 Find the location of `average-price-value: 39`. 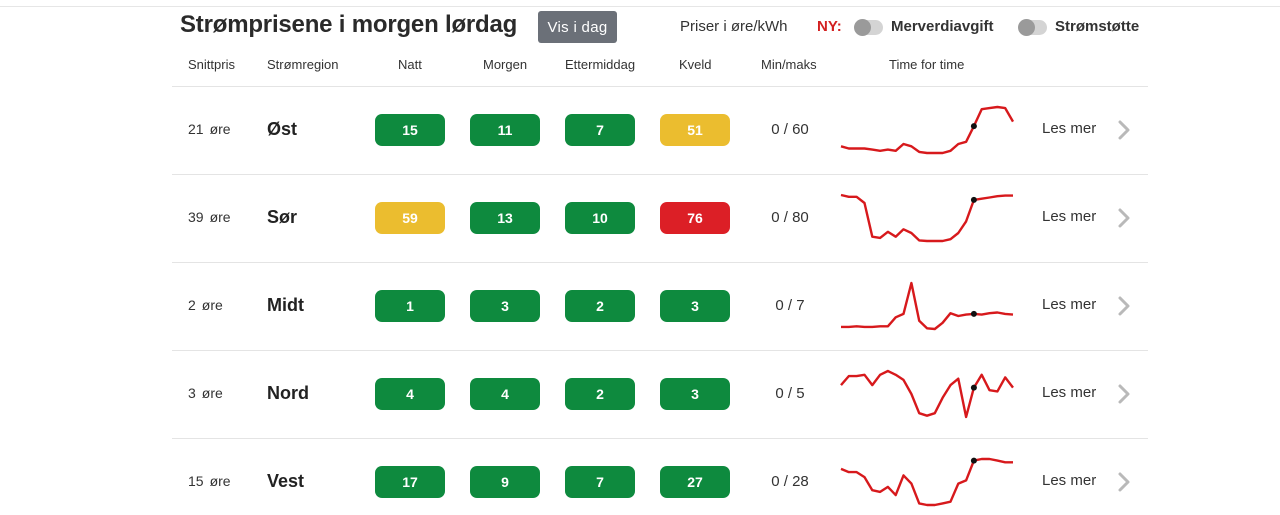

average-price-value: 39 is located at coordinates (196, 217).